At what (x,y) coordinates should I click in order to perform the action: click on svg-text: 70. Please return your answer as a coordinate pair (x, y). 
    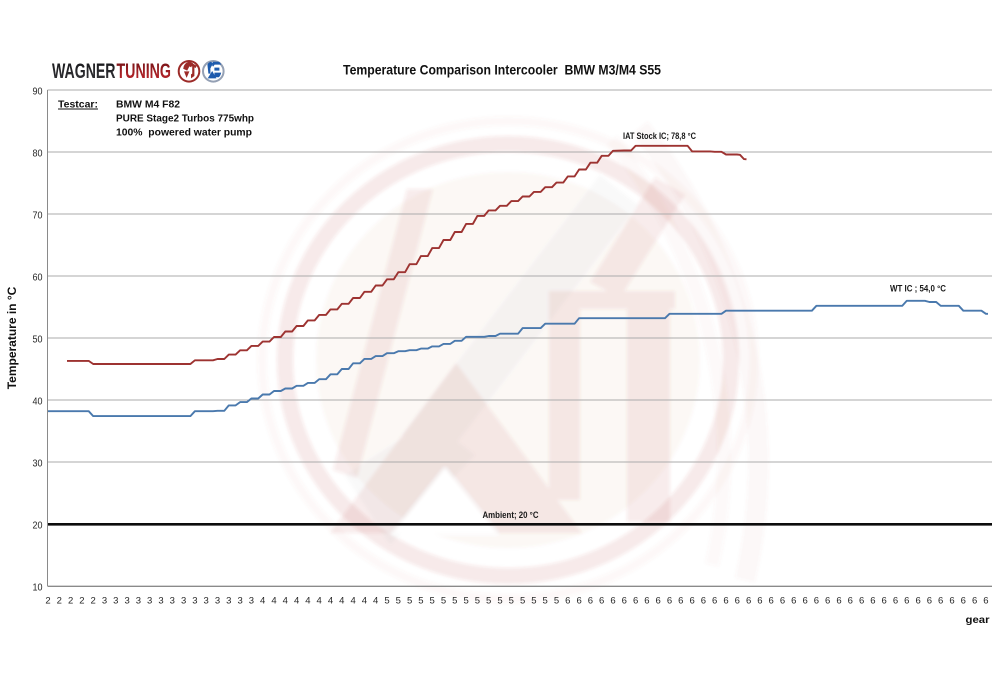
    Looking at the image, I should click on (38, 216).